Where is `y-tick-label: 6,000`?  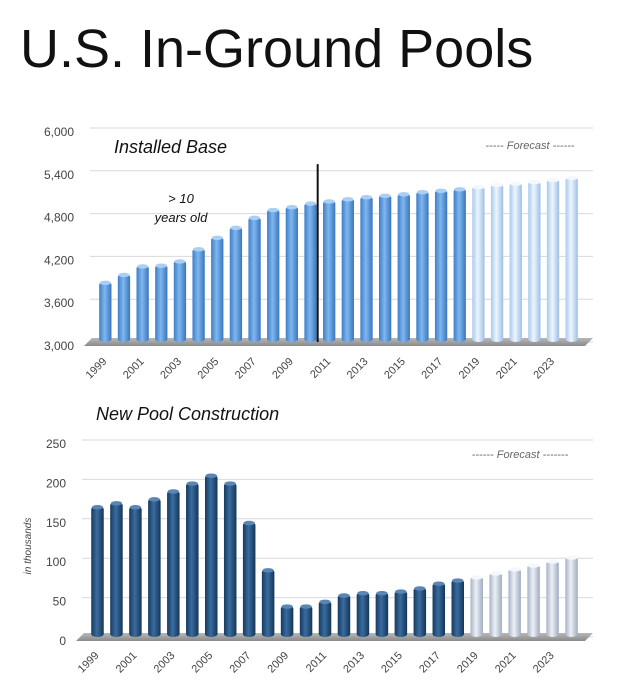
y-tick-label: 6,000 is located at coordinates (59, 132).